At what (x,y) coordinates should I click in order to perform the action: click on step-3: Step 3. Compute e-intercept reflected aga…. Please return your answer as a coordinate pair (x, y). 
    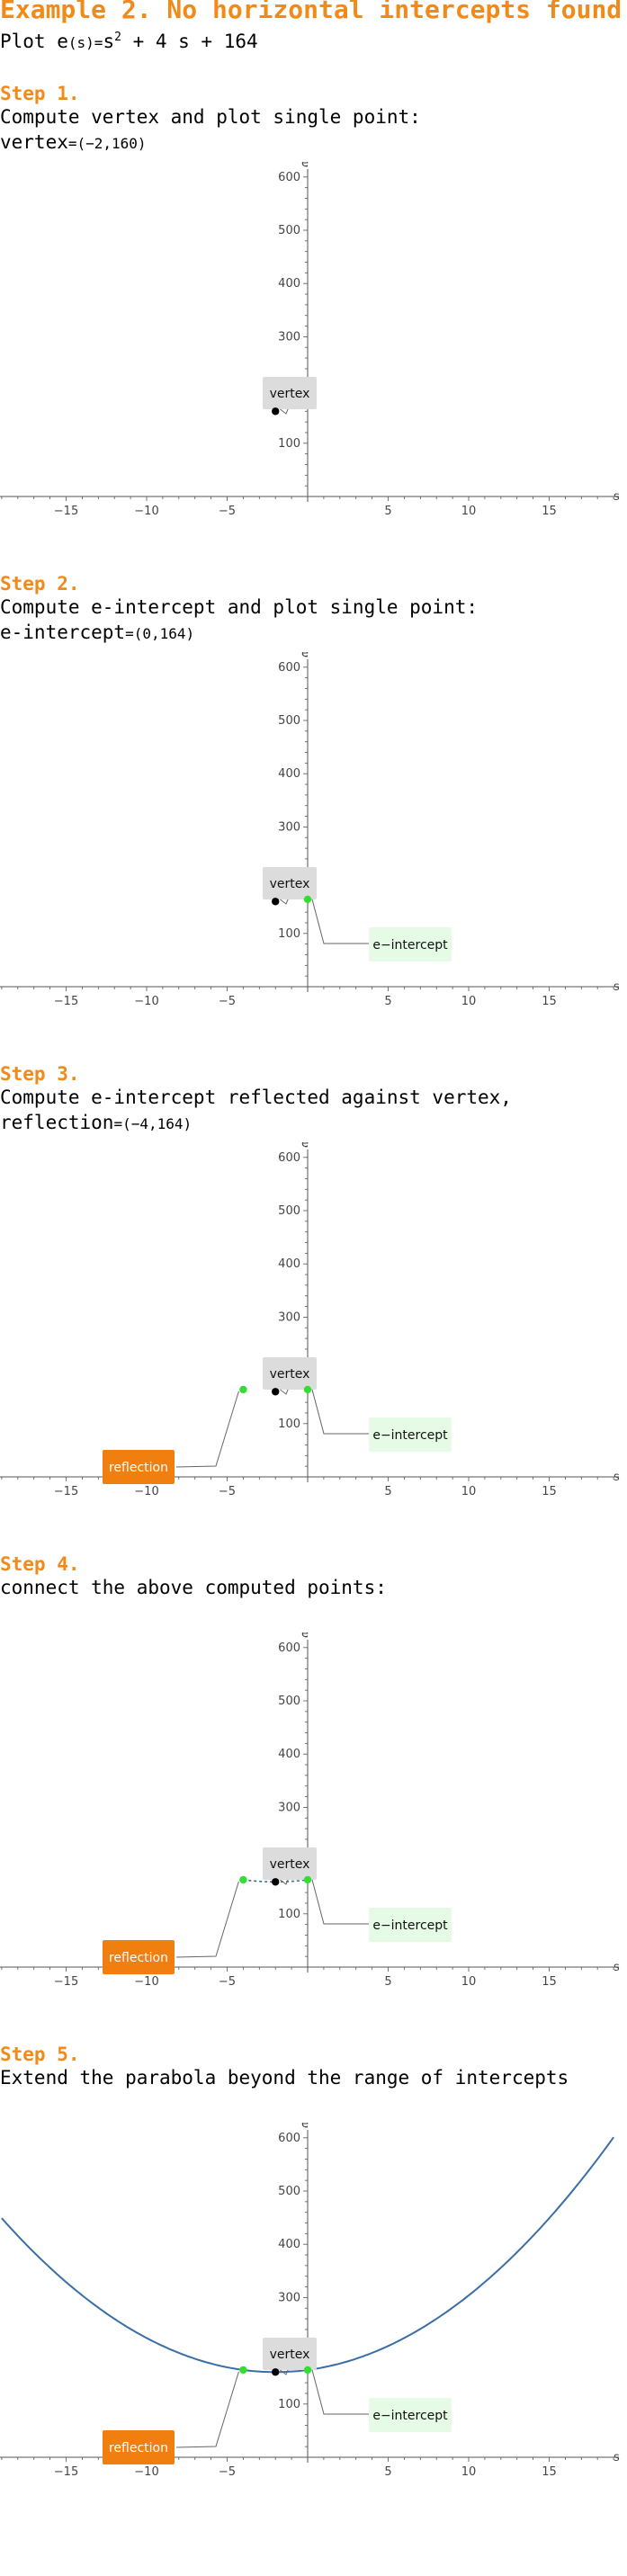
    Looking at the image, I should click on (313, 1100).